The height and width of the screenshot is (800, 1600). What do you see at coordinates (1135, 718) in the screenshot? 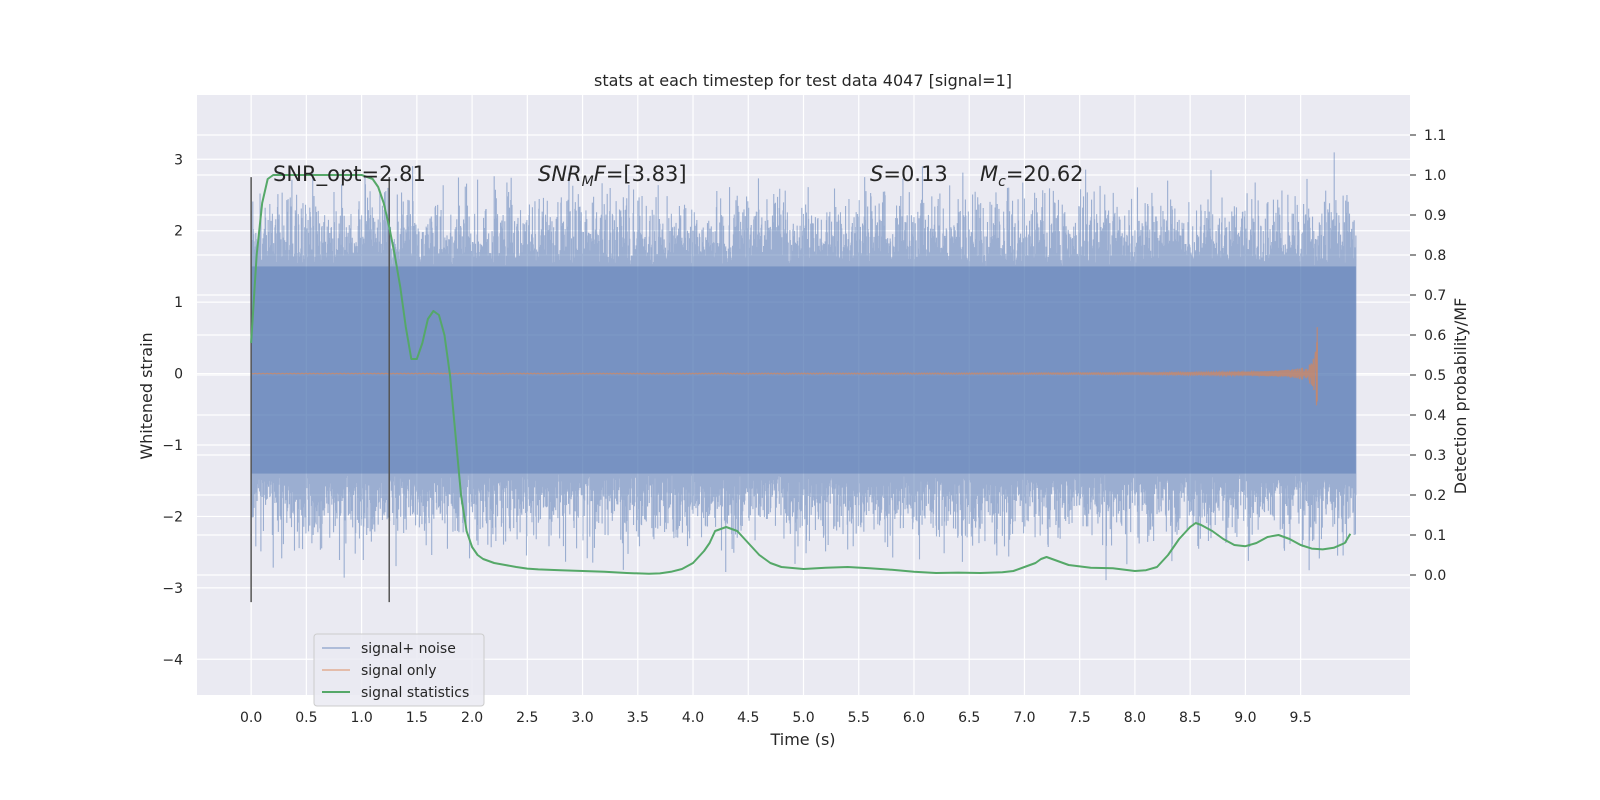
I see `x-tick-label: 8.0` at bounding box center [1135, 718].